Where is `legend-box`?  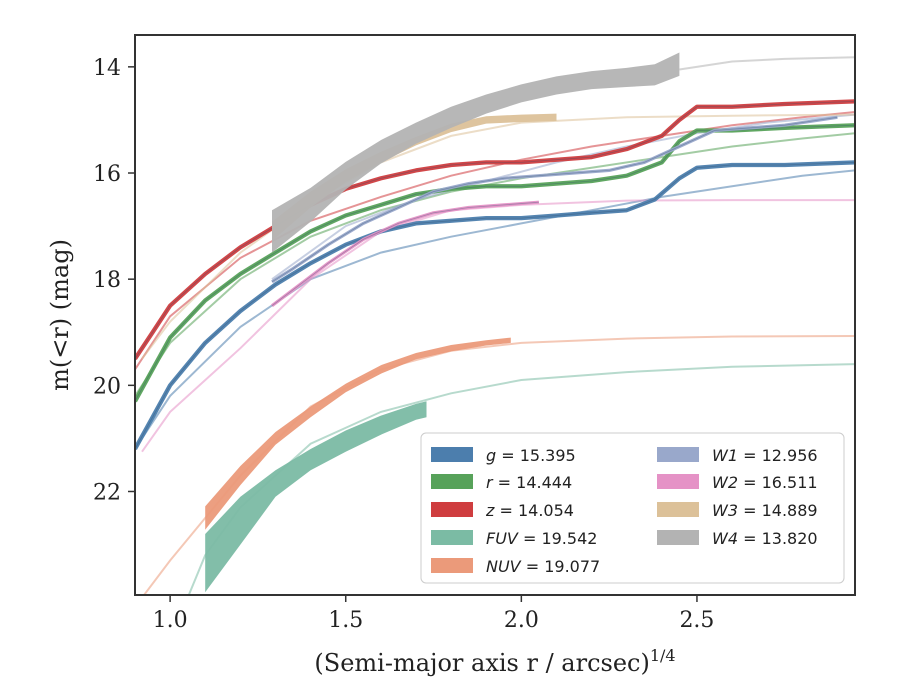 legend-box is located at coordinates (632, 508).